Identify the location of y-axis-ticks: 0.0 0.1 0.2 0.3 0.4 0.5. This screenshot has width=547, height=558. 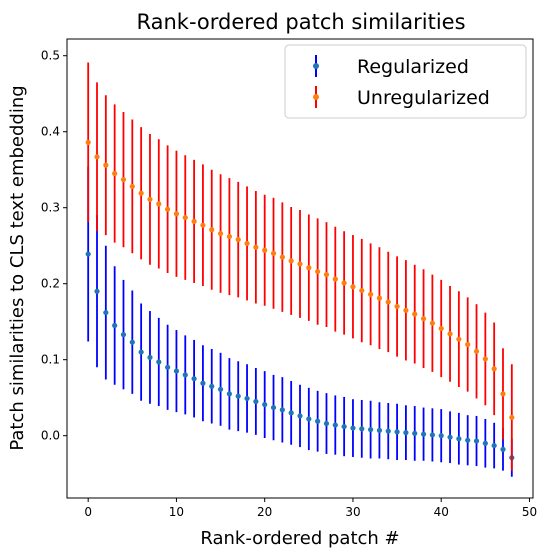
(54, 246).